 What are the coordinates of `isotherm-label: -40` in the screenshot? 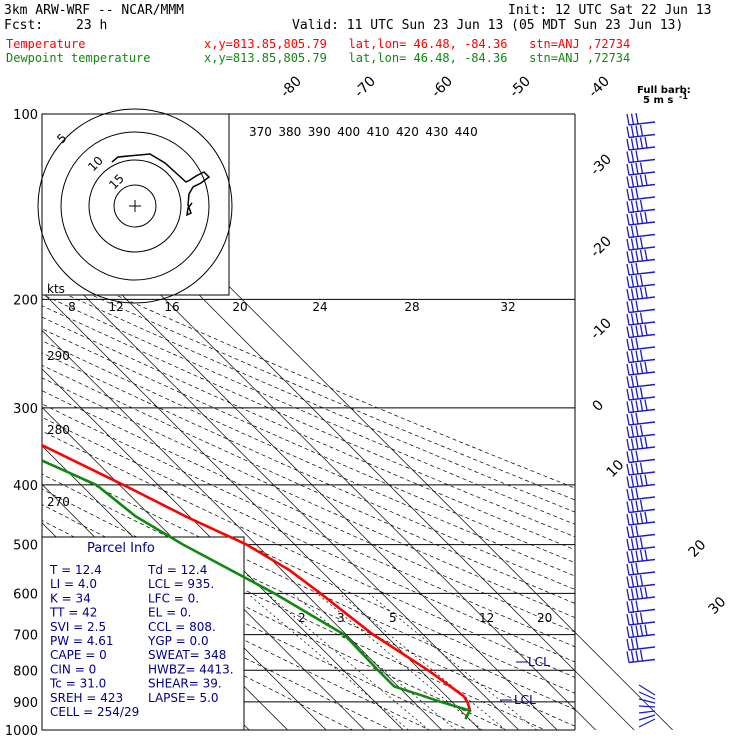 It's located at (599, 86).